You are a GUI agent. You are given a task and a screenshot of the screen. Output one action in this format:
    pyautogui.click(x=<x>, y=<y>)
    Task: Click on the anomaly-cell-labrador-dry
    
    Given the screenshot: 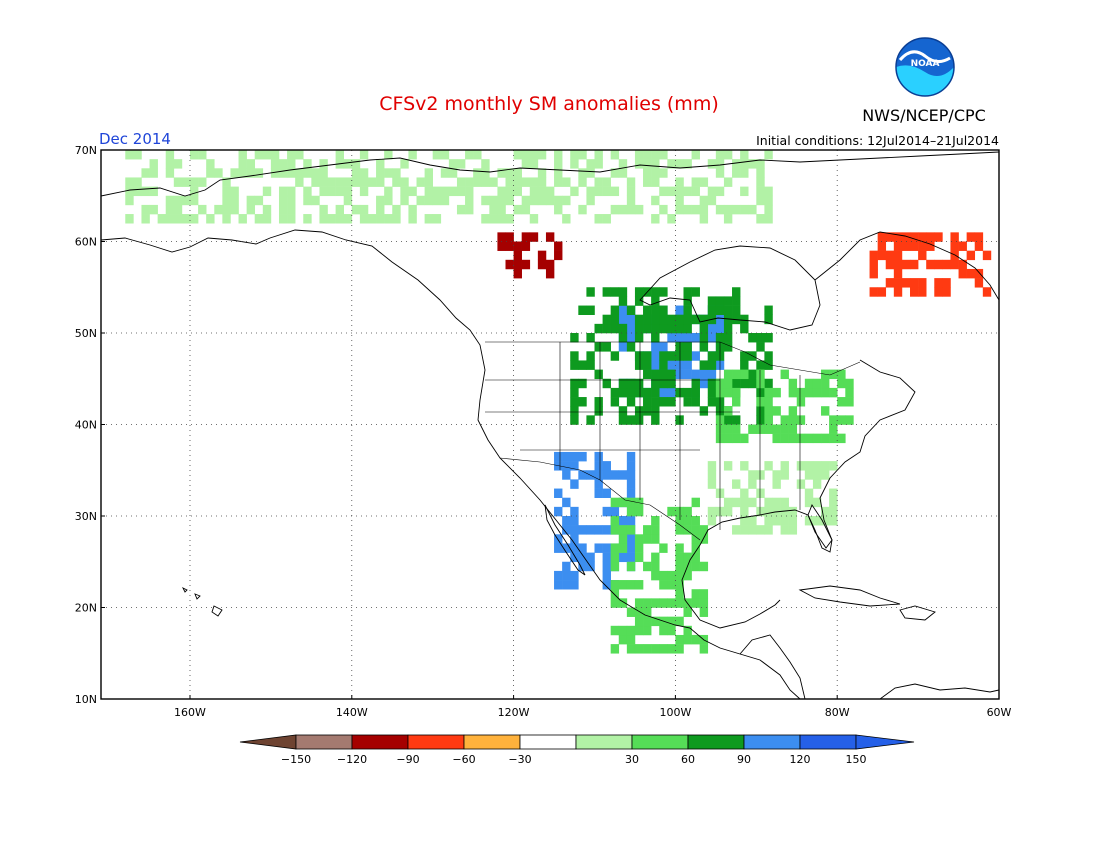 What is the action you would take?
    pyautogui.click(x=898, y=273)
    